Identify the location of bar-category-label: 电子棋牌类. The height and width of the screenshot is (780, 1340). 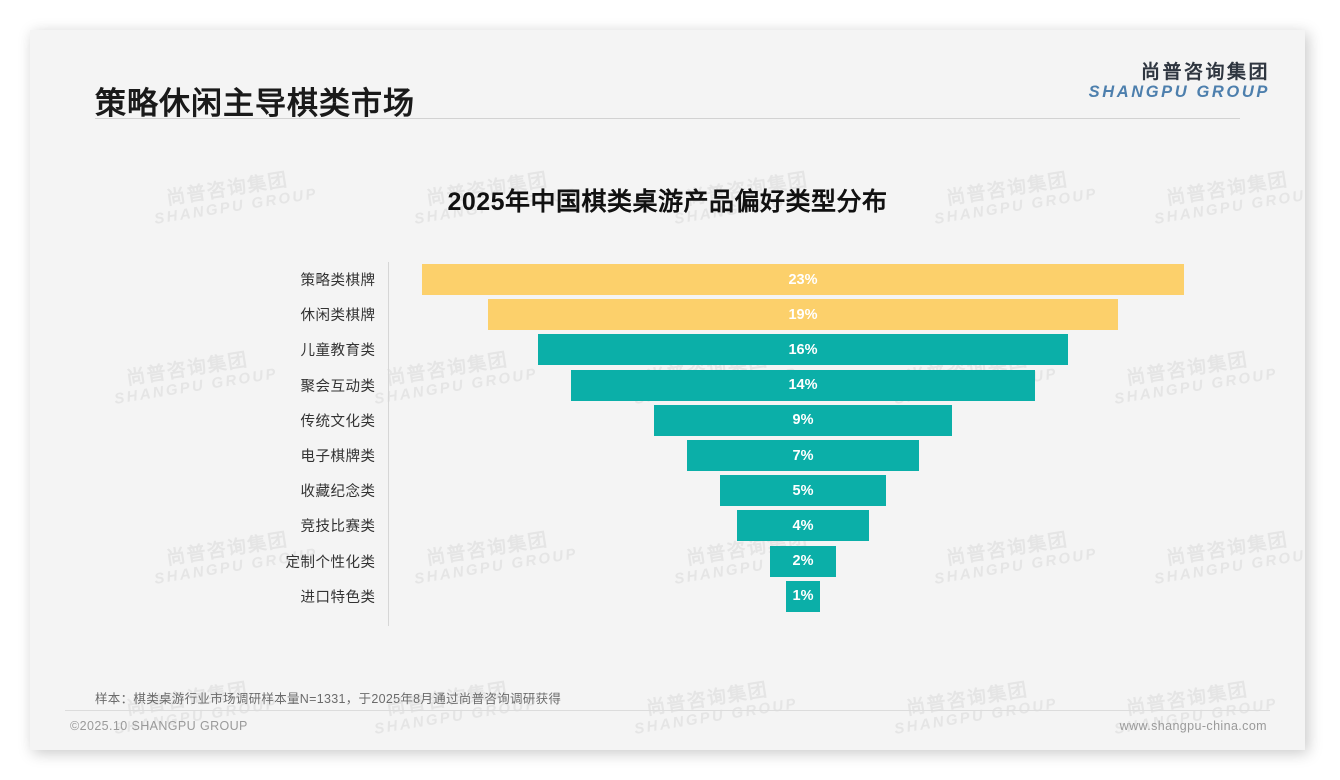
(338, 457).